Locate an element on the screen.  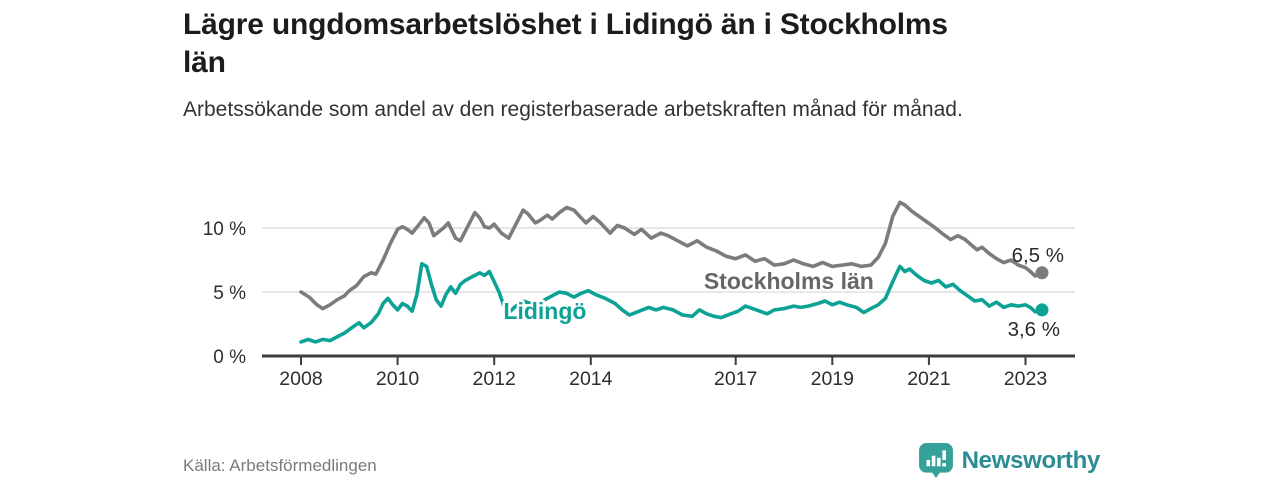
series-line-stockholms-l-n is located at coordinates (670, 255).